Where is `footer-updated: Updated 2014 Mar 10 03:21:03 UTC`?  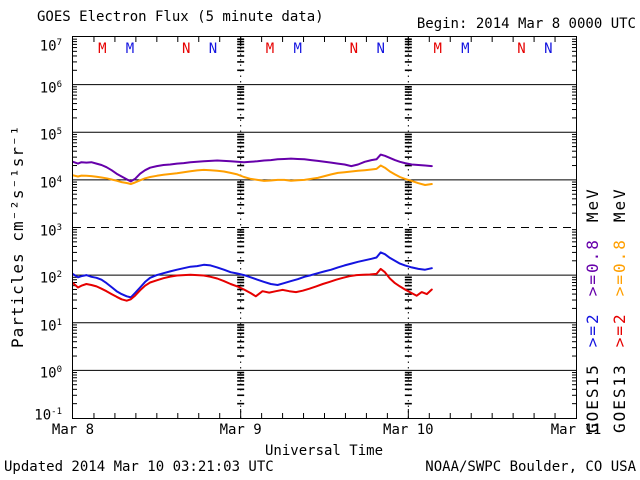 footer-updated: Updated 2014 Mar 10 03:21:03 UTC is located at coordinates (139, 467).